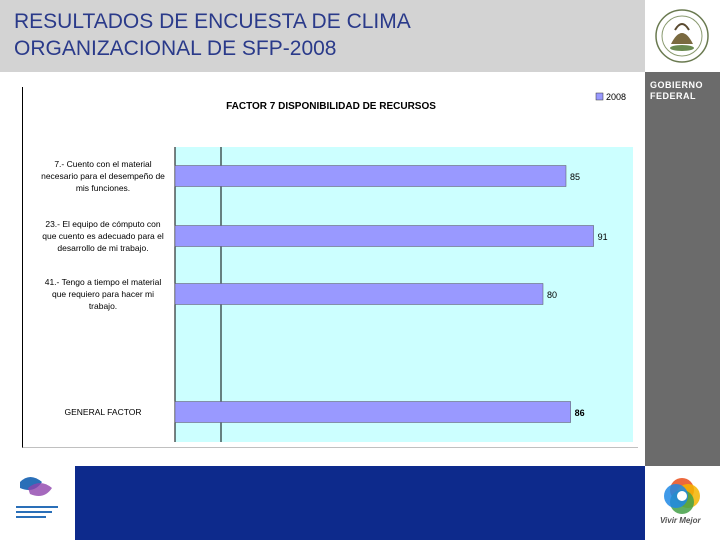 This screenshot has width=720, height=545. What do you see at coordinates (603, 237) in the screenshot?
I see `data-label-2: 91` at bounding box center [603, 237].